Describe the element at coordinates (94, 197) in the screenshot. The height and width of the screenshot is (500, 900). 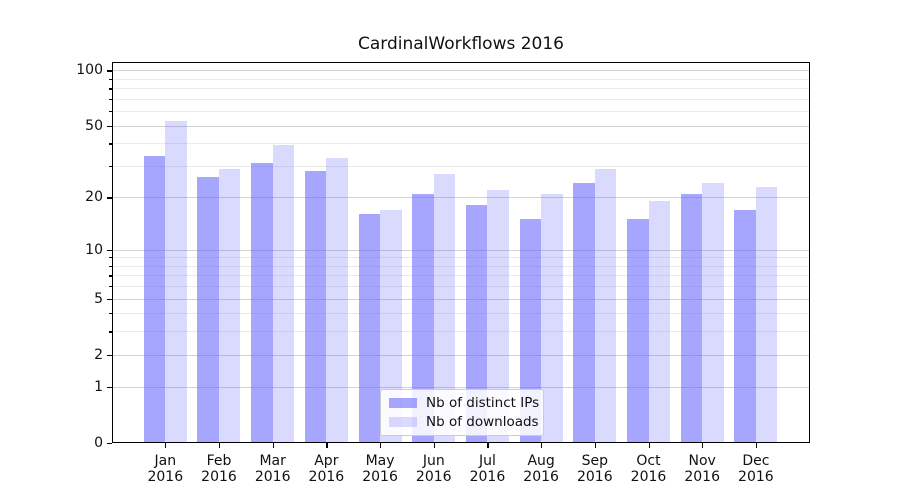
I see `y-tick-label-20: 20` at that location.